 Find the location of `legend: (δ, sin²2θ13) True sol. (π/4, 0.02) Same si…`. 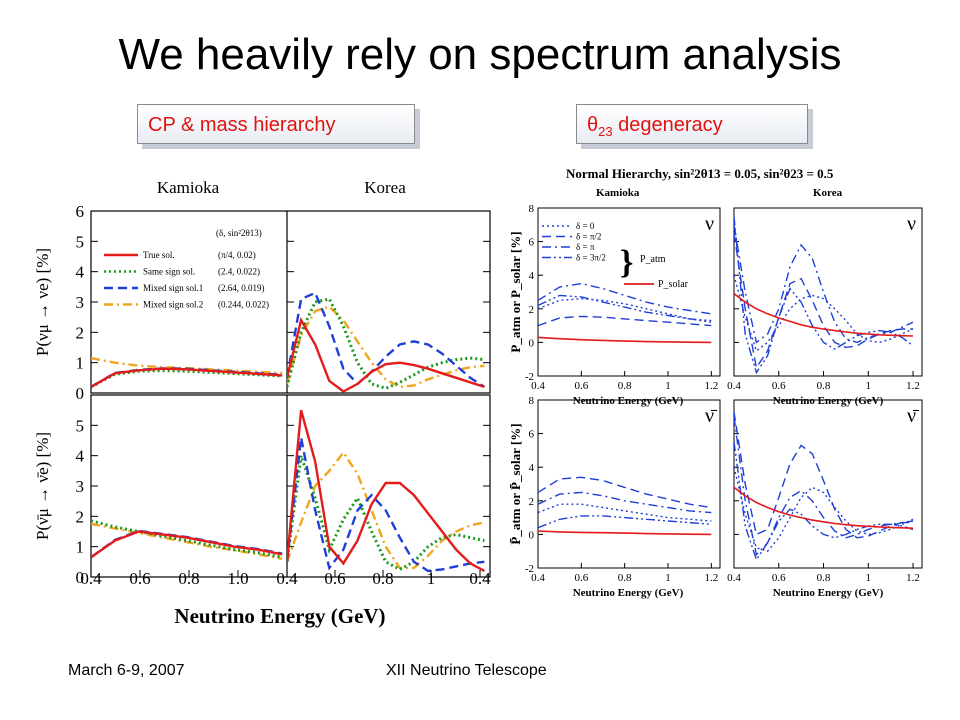

legend: (δ, sin²2θ13) True sol. (π/4, 0.02) Same si… is located at coordinates (186, 269).